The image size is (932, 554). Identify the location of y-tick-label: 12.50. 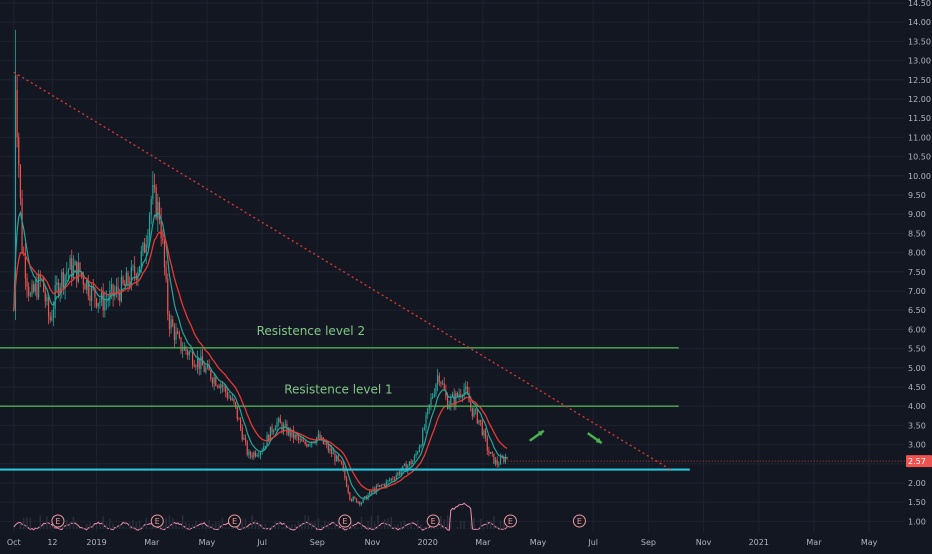
(919, 80).